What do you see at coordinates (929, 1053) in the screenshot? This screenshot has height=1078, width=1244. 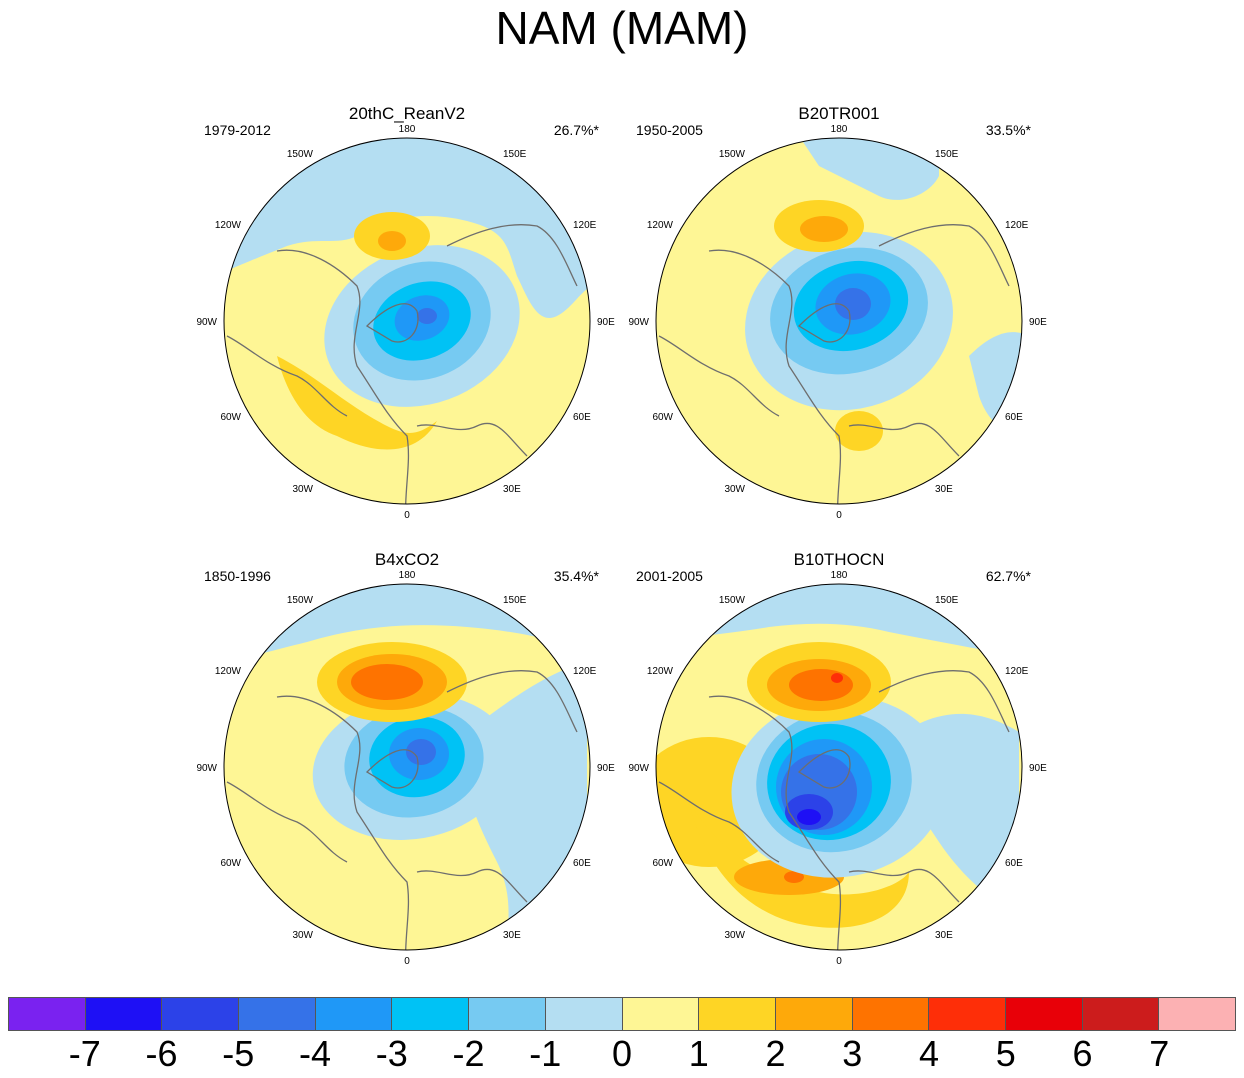 I see `colorbar-label: 4` at bounding box center [929, 1053].